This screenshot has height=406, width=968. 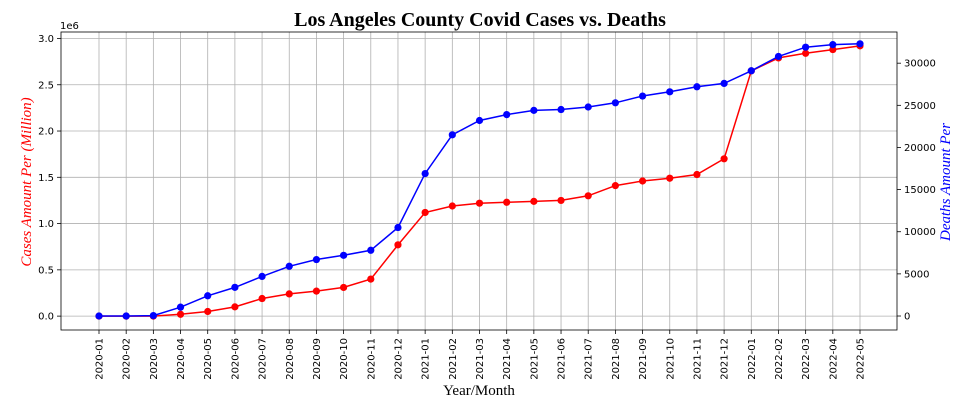 What do you see at coordinates (69, 26) in the screenshot?
I see `left-axis-offset-label: 1e6` at bounding box center [69, 26].